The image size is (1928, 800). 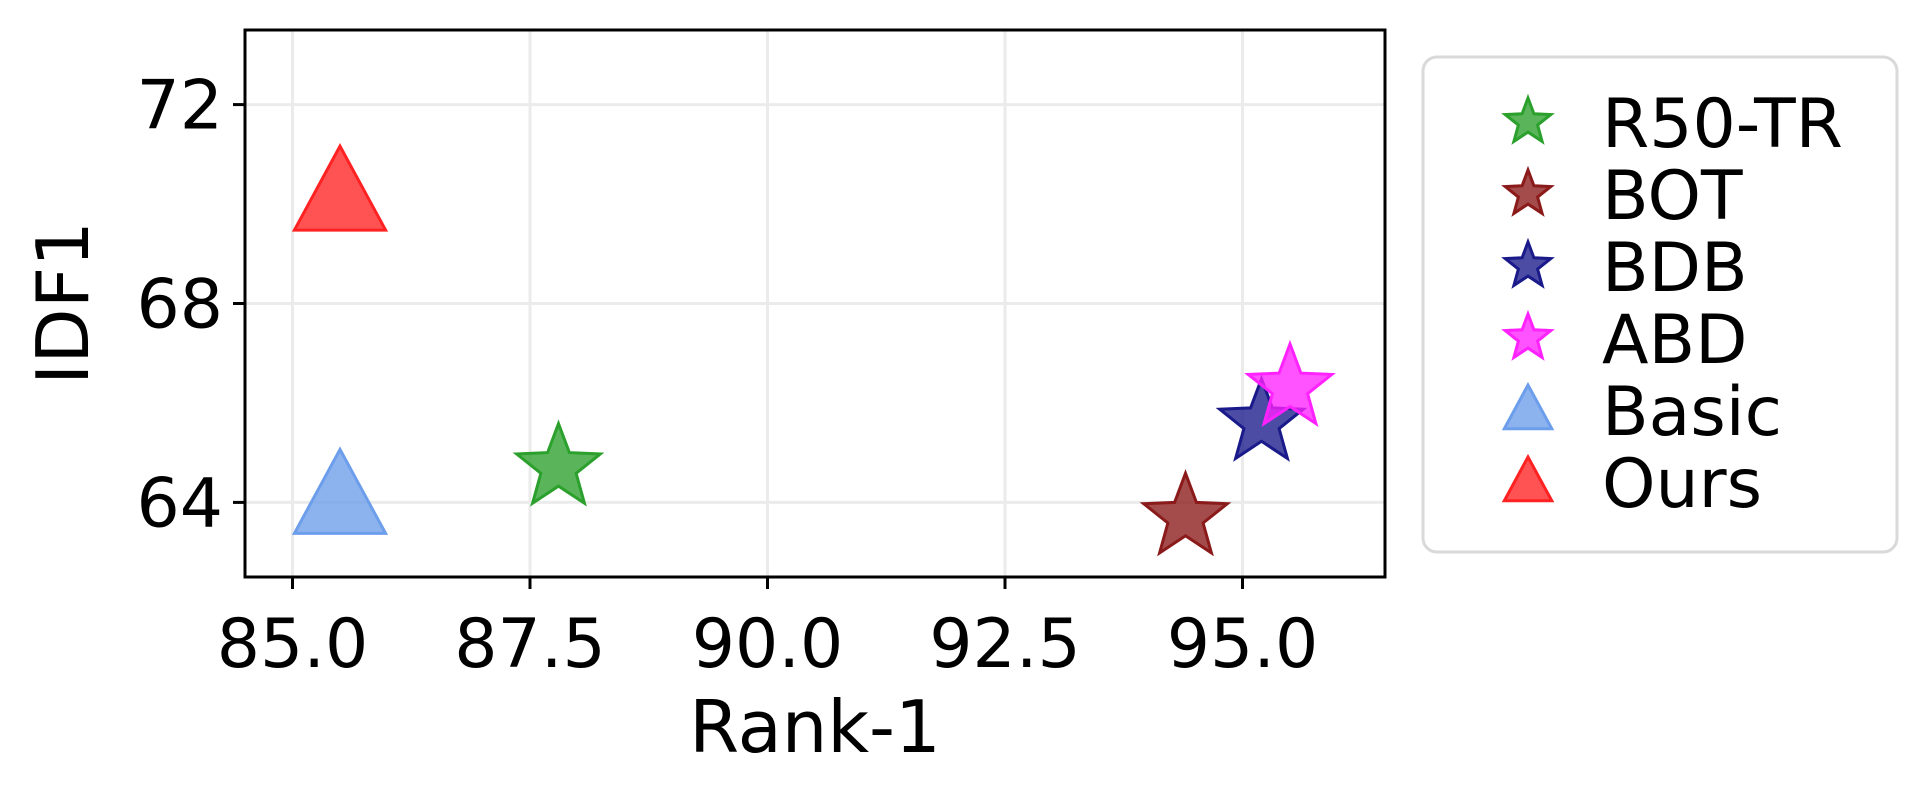 I want to click on y-tick-label: 72, so click(x=179, y=106).